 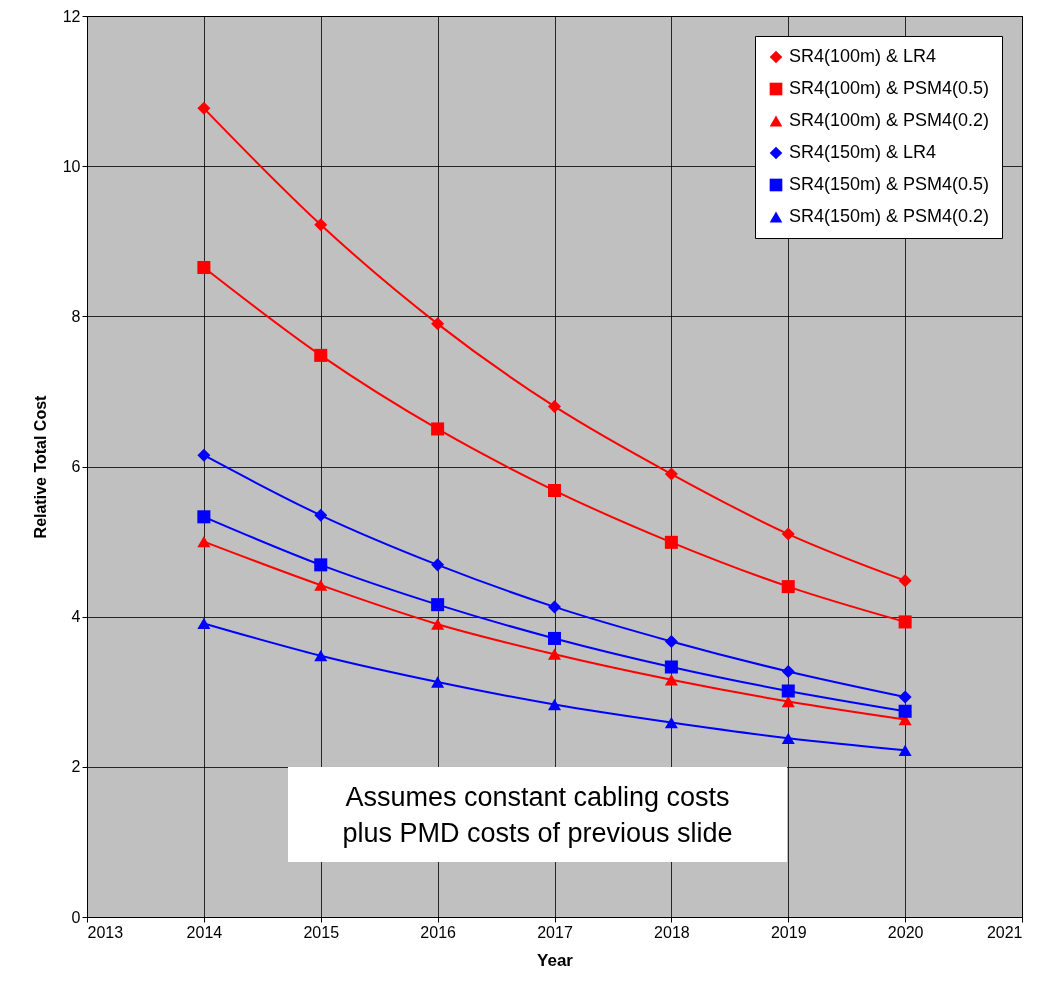 I want to click on legend-label: SR4(150m) & LR4, so click(x=863, y=152).